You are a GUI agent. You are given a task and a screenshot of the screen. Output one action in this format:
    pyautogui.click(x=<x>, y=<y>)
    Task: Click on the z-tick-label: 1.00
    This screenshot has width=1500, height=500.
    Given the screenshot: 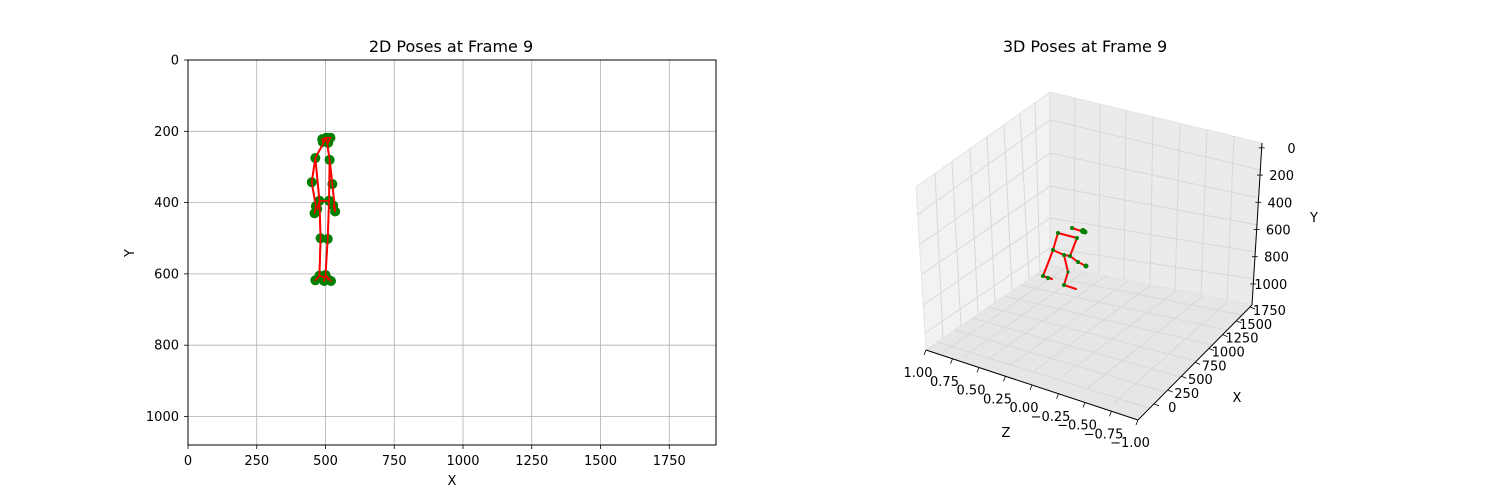 What is the action you would take?
    pyautogui.click(x=918, y=373)
    